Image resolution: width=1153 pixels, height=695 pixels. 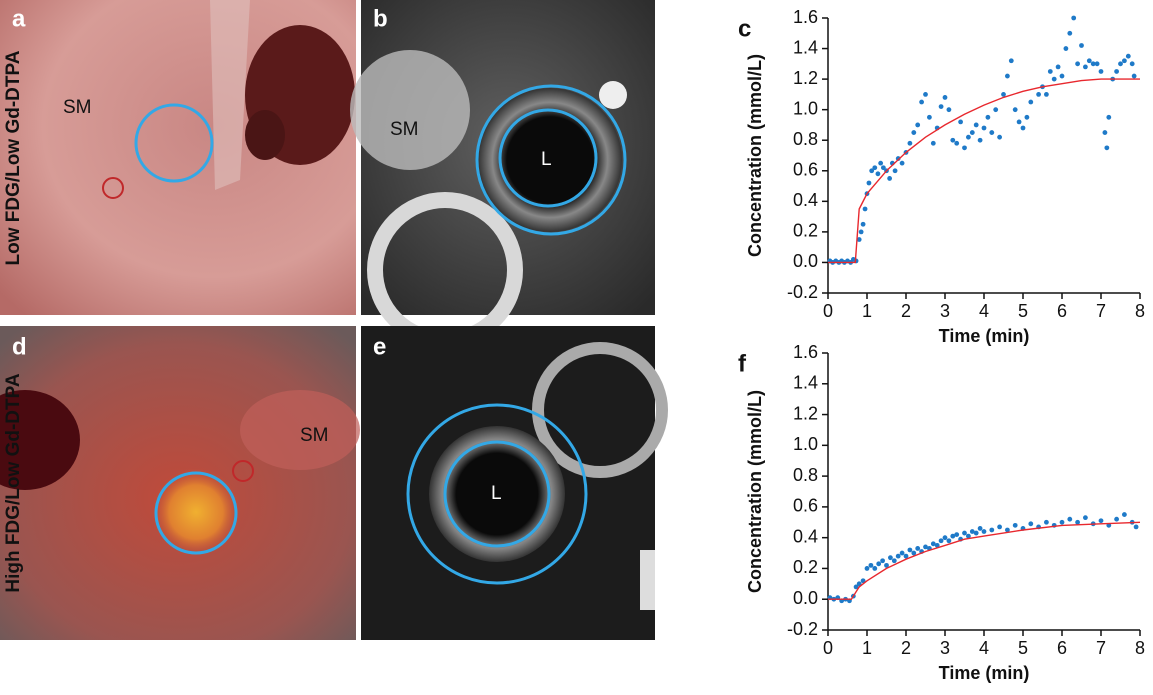 I want to click on y-tick-label: 1.4, so click(x=805, y=47).